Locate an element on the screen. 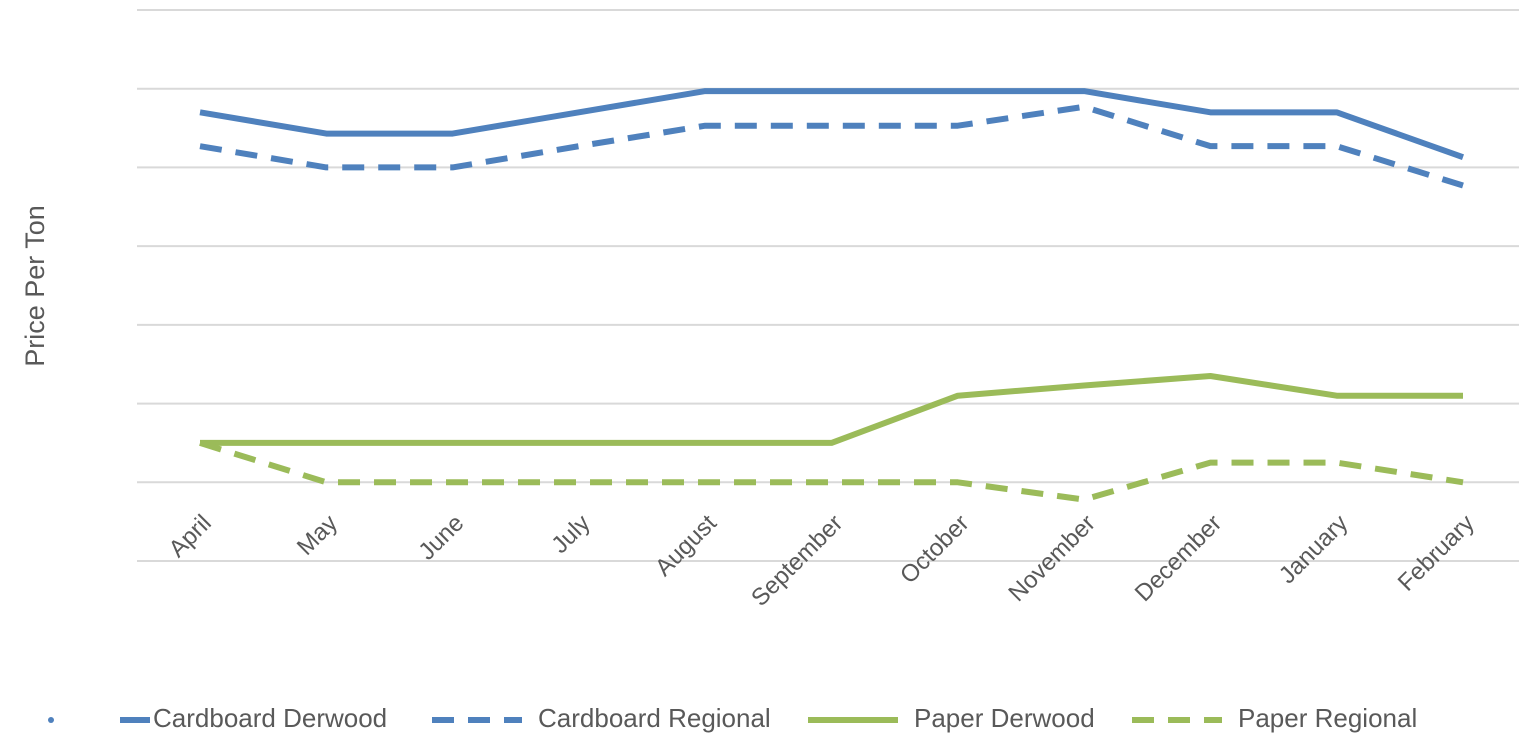  x-tick-label: December is located at coordinates (1178, 558).